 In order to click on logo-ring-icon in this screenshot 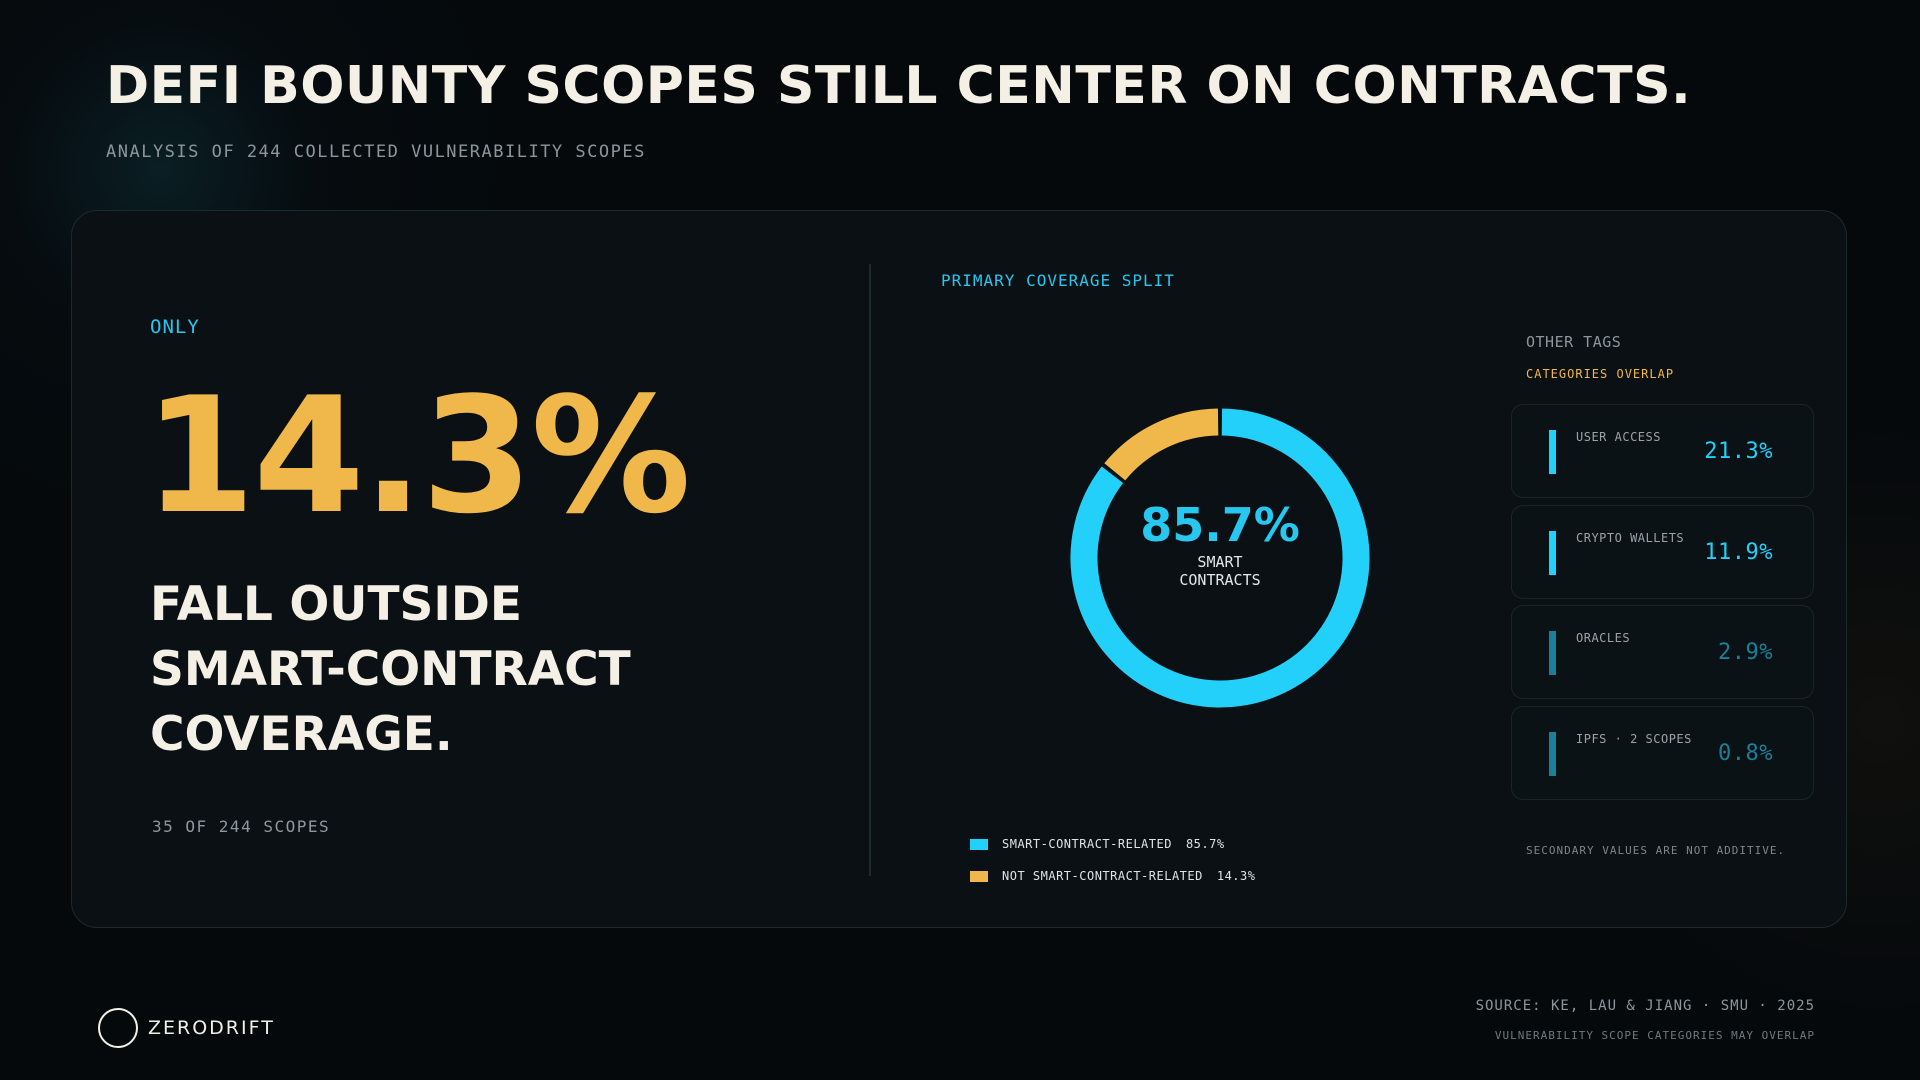, I will do `click(118, 1028)`.